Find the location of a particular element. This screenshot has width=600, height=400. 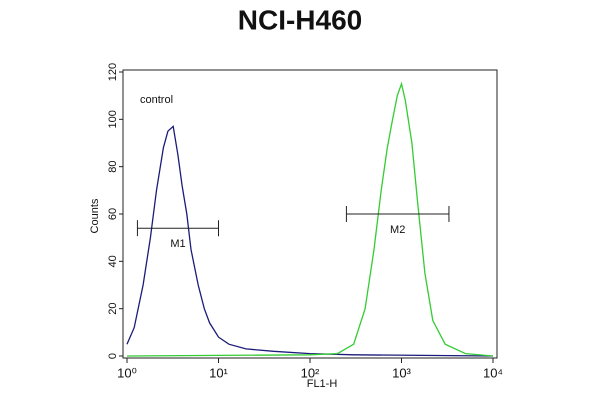

x-tick-label: 10² is located at coordinates (310, 372).